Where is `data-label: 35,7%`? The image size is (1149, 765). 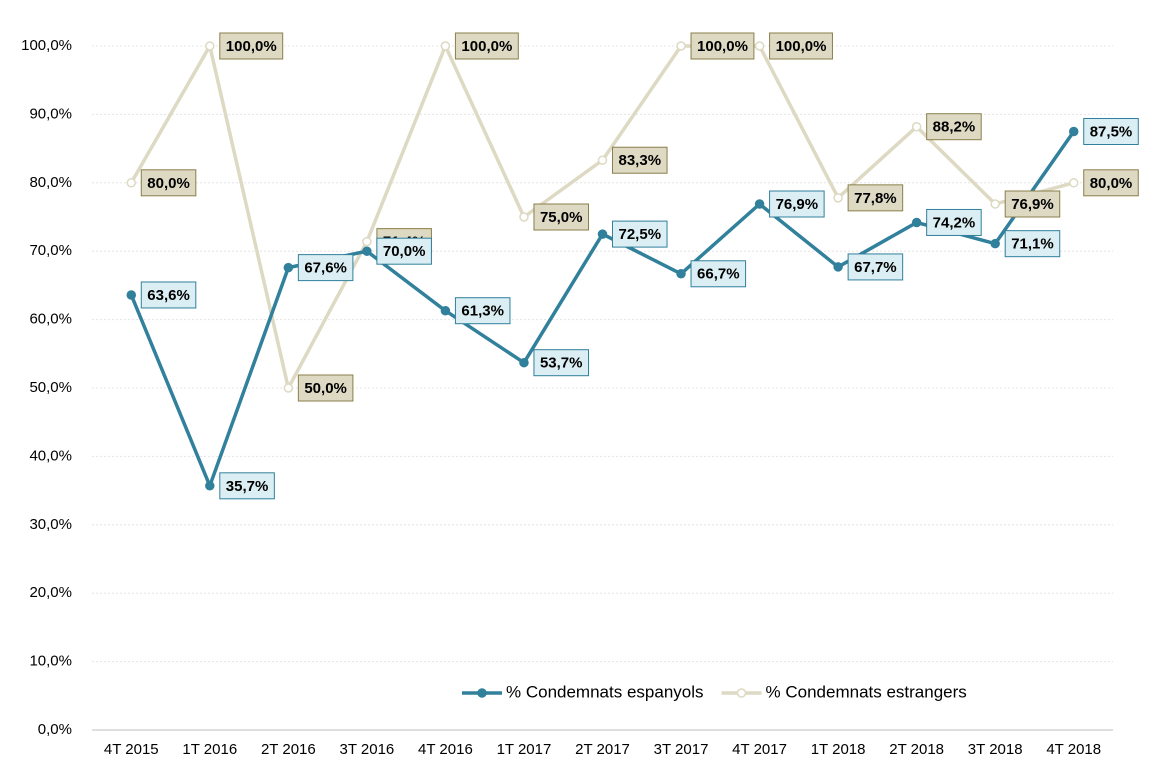
data-label: 35,7% is located at coordinates (247, 486).